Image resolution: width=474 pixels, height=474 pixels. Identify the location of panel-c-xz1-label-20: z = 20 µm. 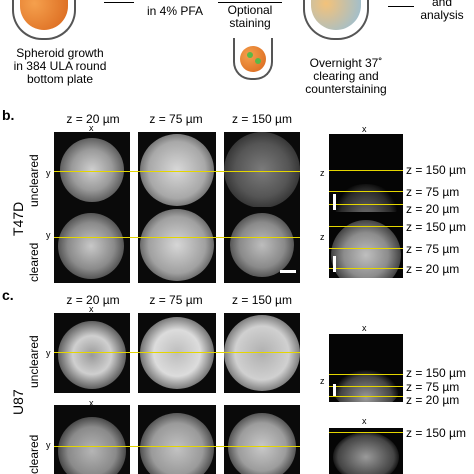
(433, 400).